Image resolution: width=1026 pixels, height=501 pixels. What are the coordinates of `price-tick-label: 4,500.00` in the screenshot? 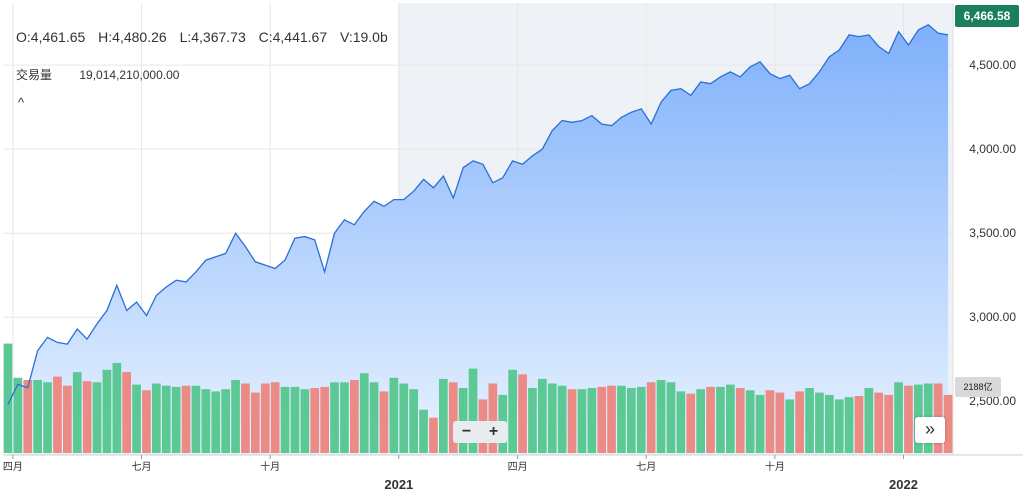 It's located at (992, 65).